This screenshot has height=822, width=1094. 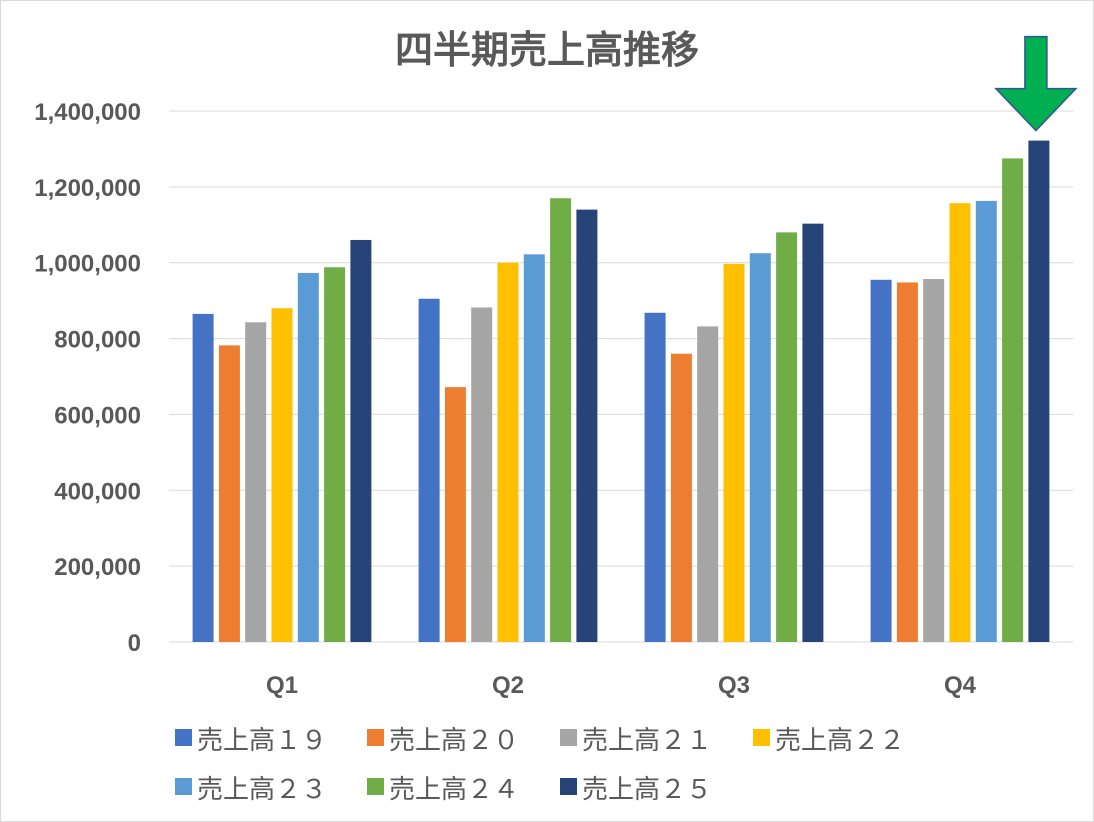 I want to click on legend-label: 売上高２４, so click(x=454, y=790).